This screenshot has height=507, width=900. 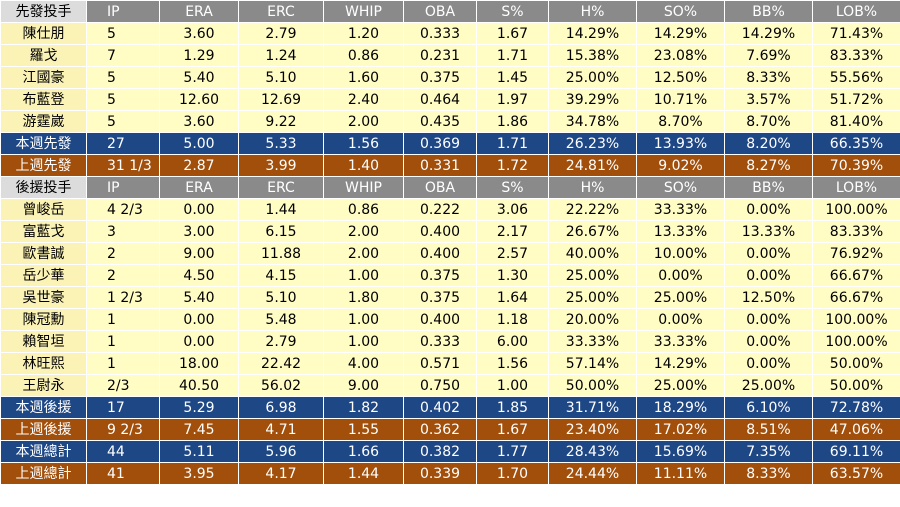 I want to click on stat-cell: 0.750, so click(x=440, y=385).